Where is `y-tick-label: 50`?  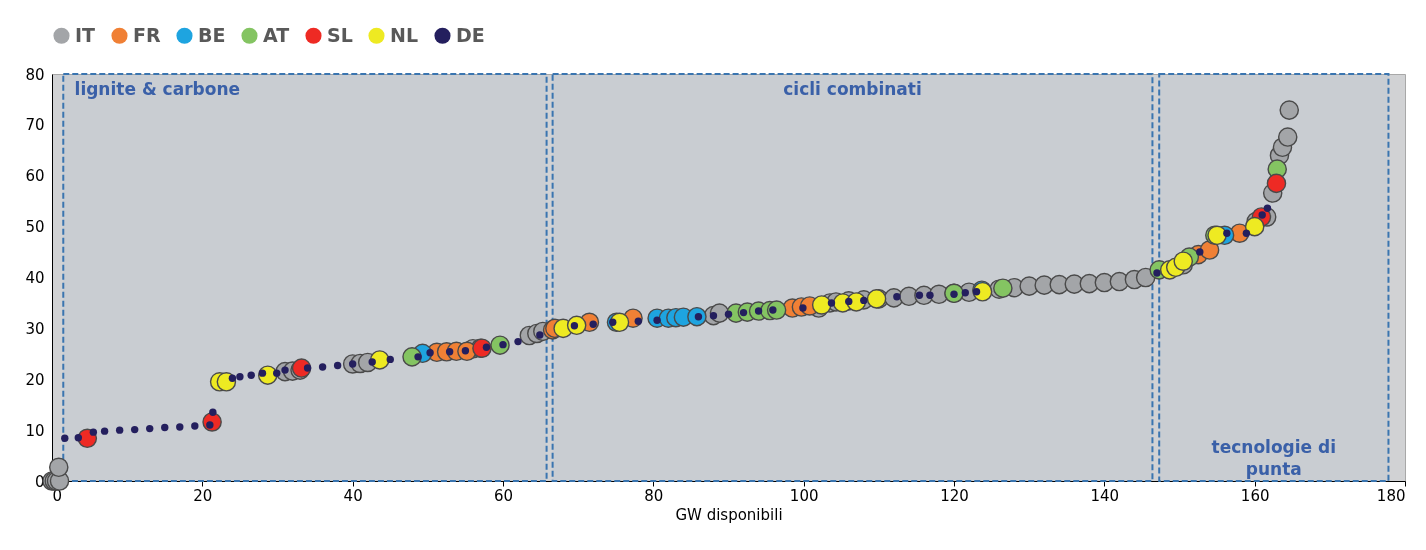 y-tick-label: 50 is located at coordinates (35, 227).